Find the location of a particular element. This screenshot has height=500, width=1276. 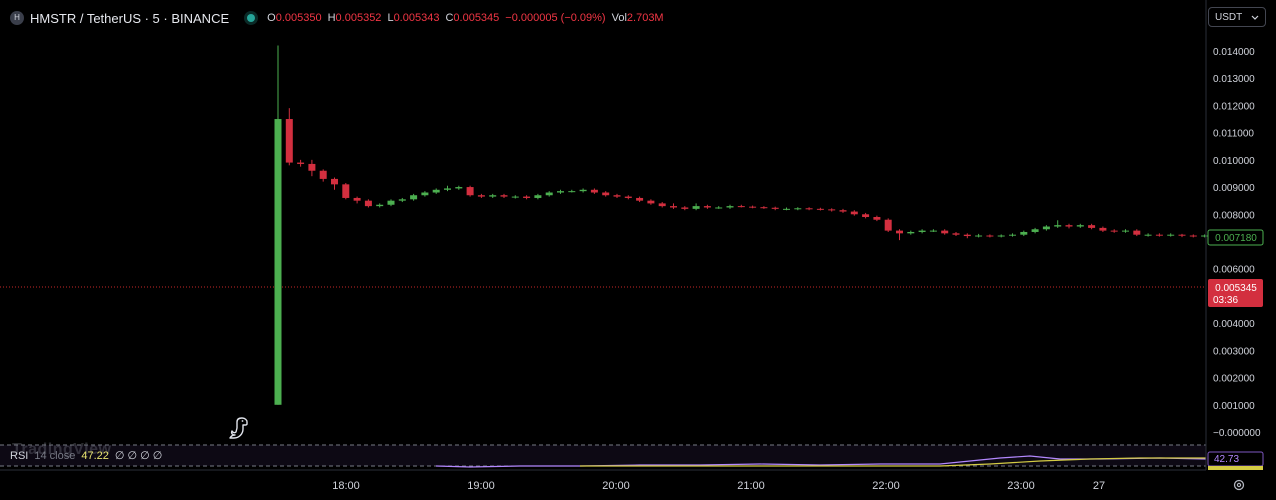

time-tick-label: 19:00 is located at coordinates (481, 486).